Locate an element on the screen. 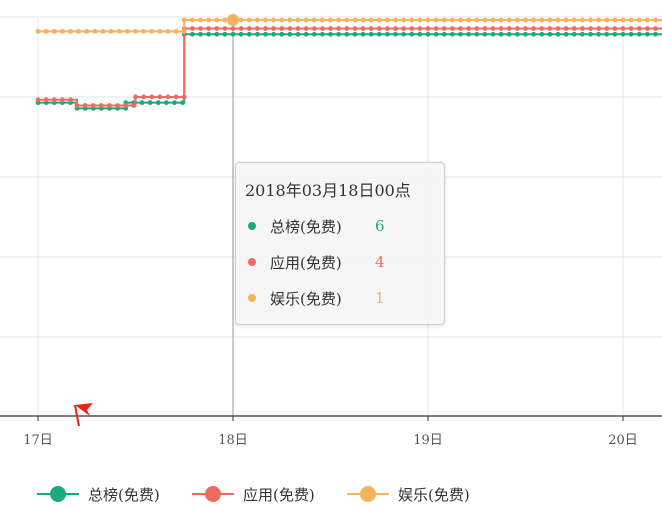 The height and width of the screenshot is (516, 662). flag-cloth is located at coordinates (83, 409).